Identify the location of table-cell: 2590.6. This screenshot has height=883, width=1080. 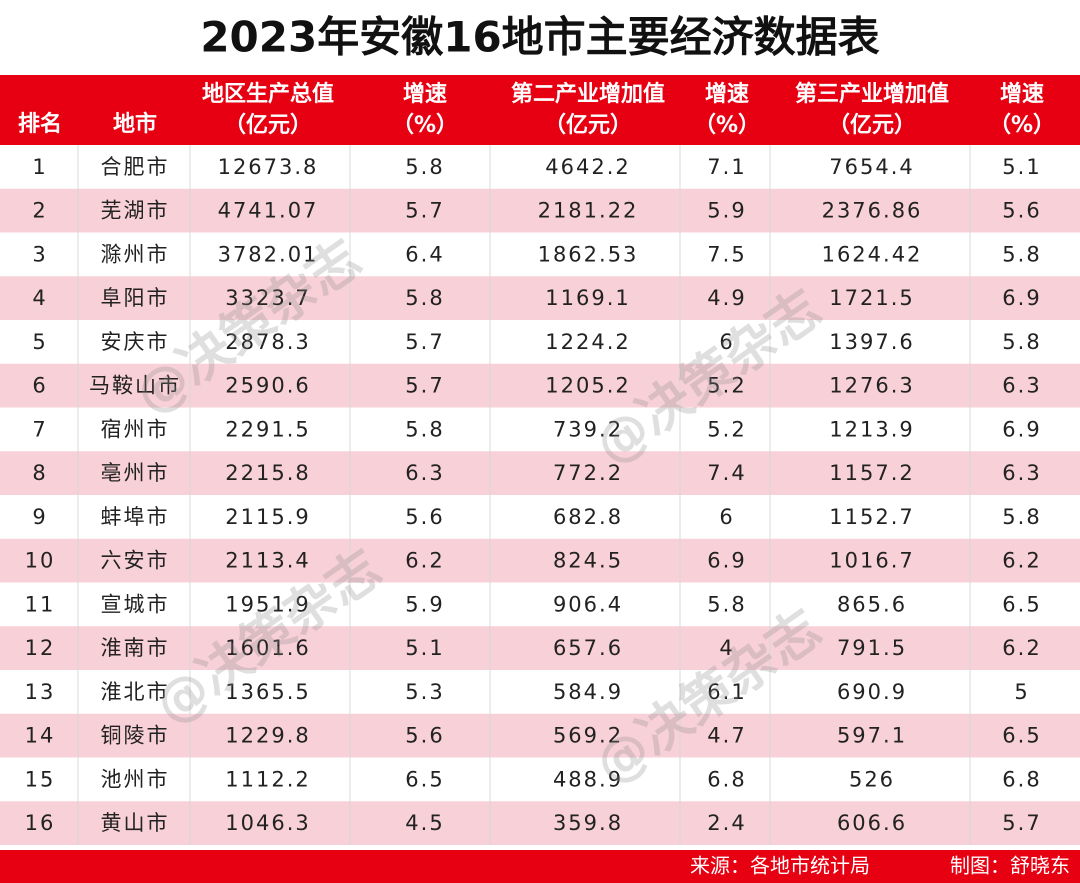
(267, 386).